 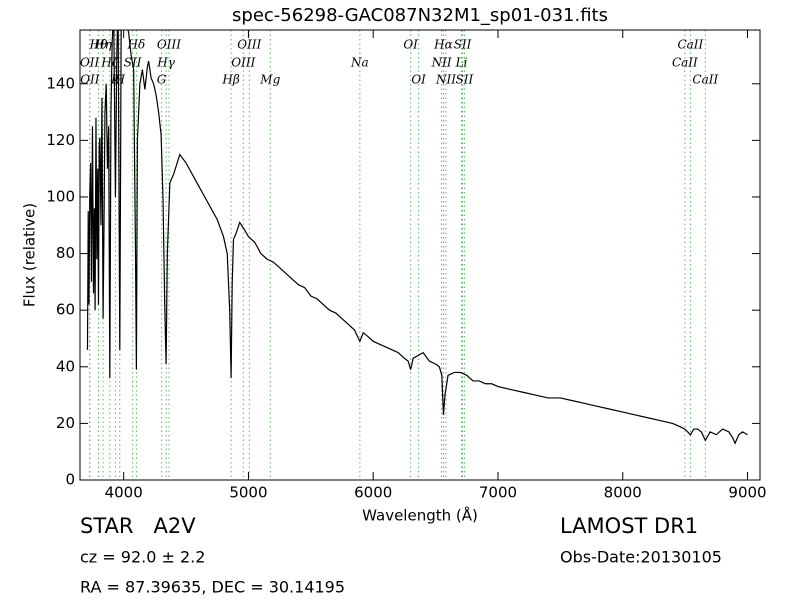 What do you see at coordinates (248, 493) in the screenshot?
I see `x-tick-label: 5000` at bounding box center [248, 493].